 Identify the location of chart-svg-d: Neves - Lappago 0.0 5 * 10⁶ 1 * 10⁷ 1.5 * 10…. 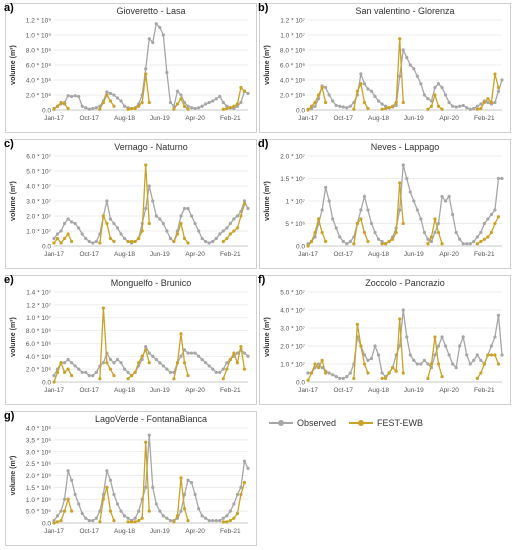
(384, 200).